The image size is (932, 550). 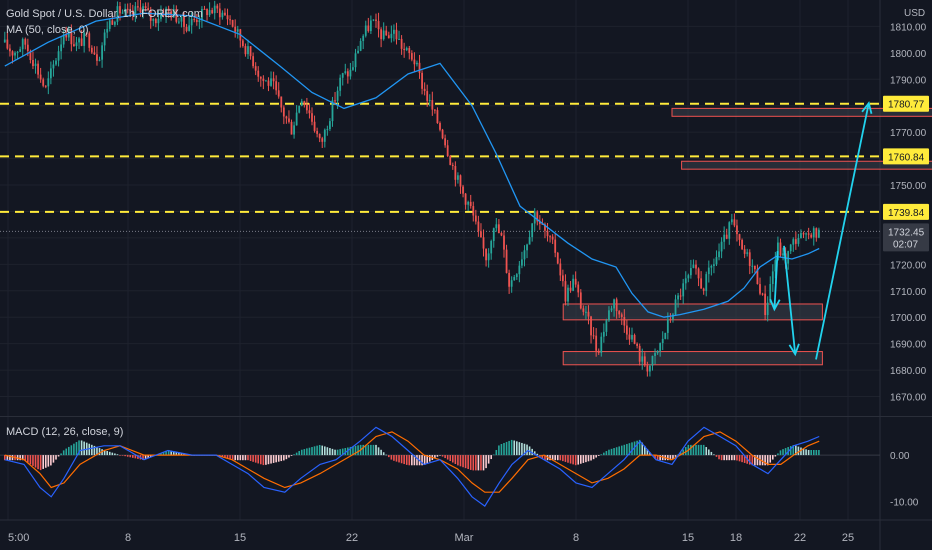 What do you see at coordinates (64, 432) in the screenshot?
I see `macd-indicator-label: MACD (12, 26, close, 9)` at bounding box center [64, 432].